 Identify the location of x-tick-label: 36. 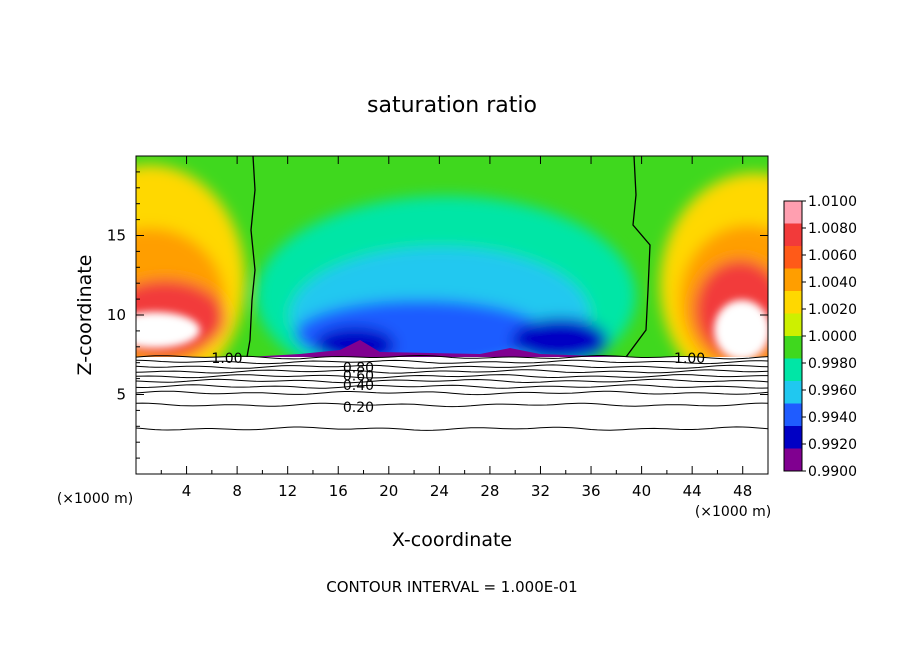
(590, 491).